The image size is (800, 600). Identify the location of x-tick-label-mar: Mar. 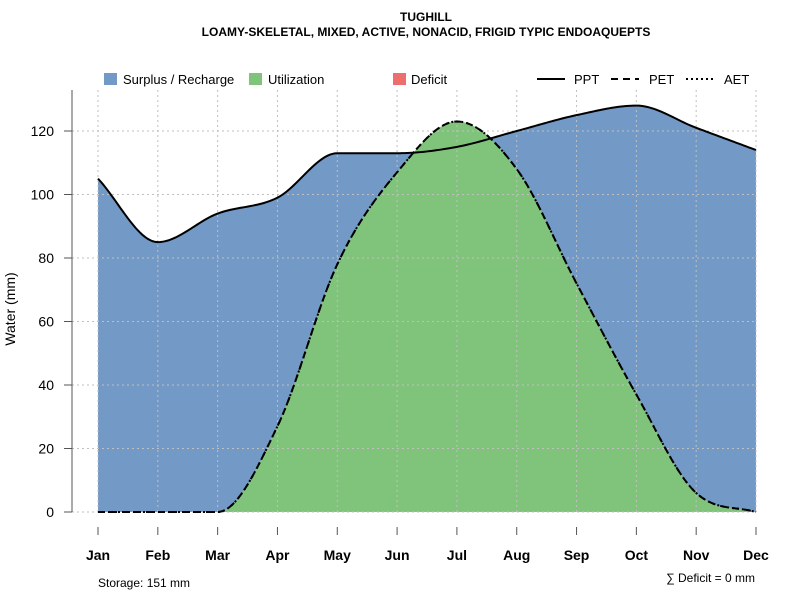
(217, 555).